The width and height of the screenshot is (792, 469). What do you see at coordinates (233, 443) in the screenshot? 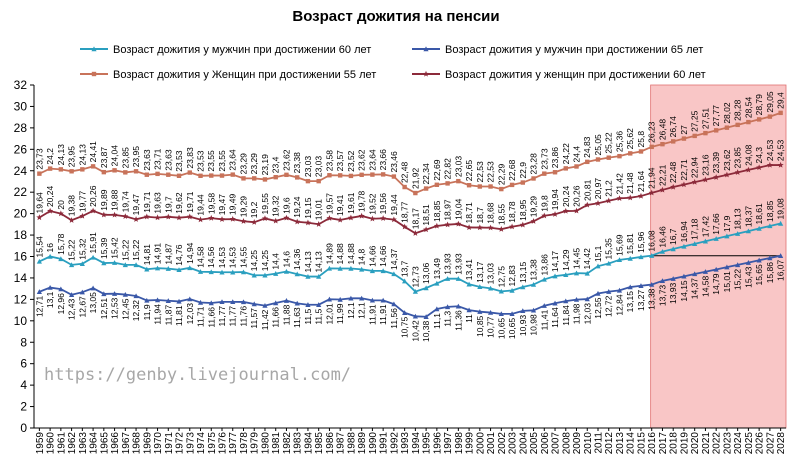
I see `x-tick-label: 1977` at bounding box center [233, 443].